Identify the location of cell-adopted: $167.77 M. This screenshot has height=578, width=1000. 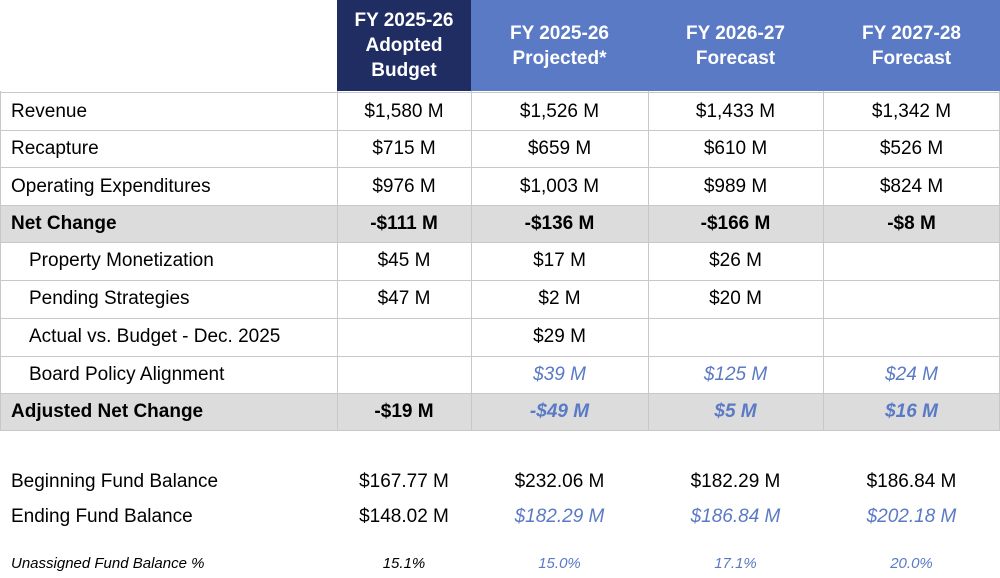
(404, 481).